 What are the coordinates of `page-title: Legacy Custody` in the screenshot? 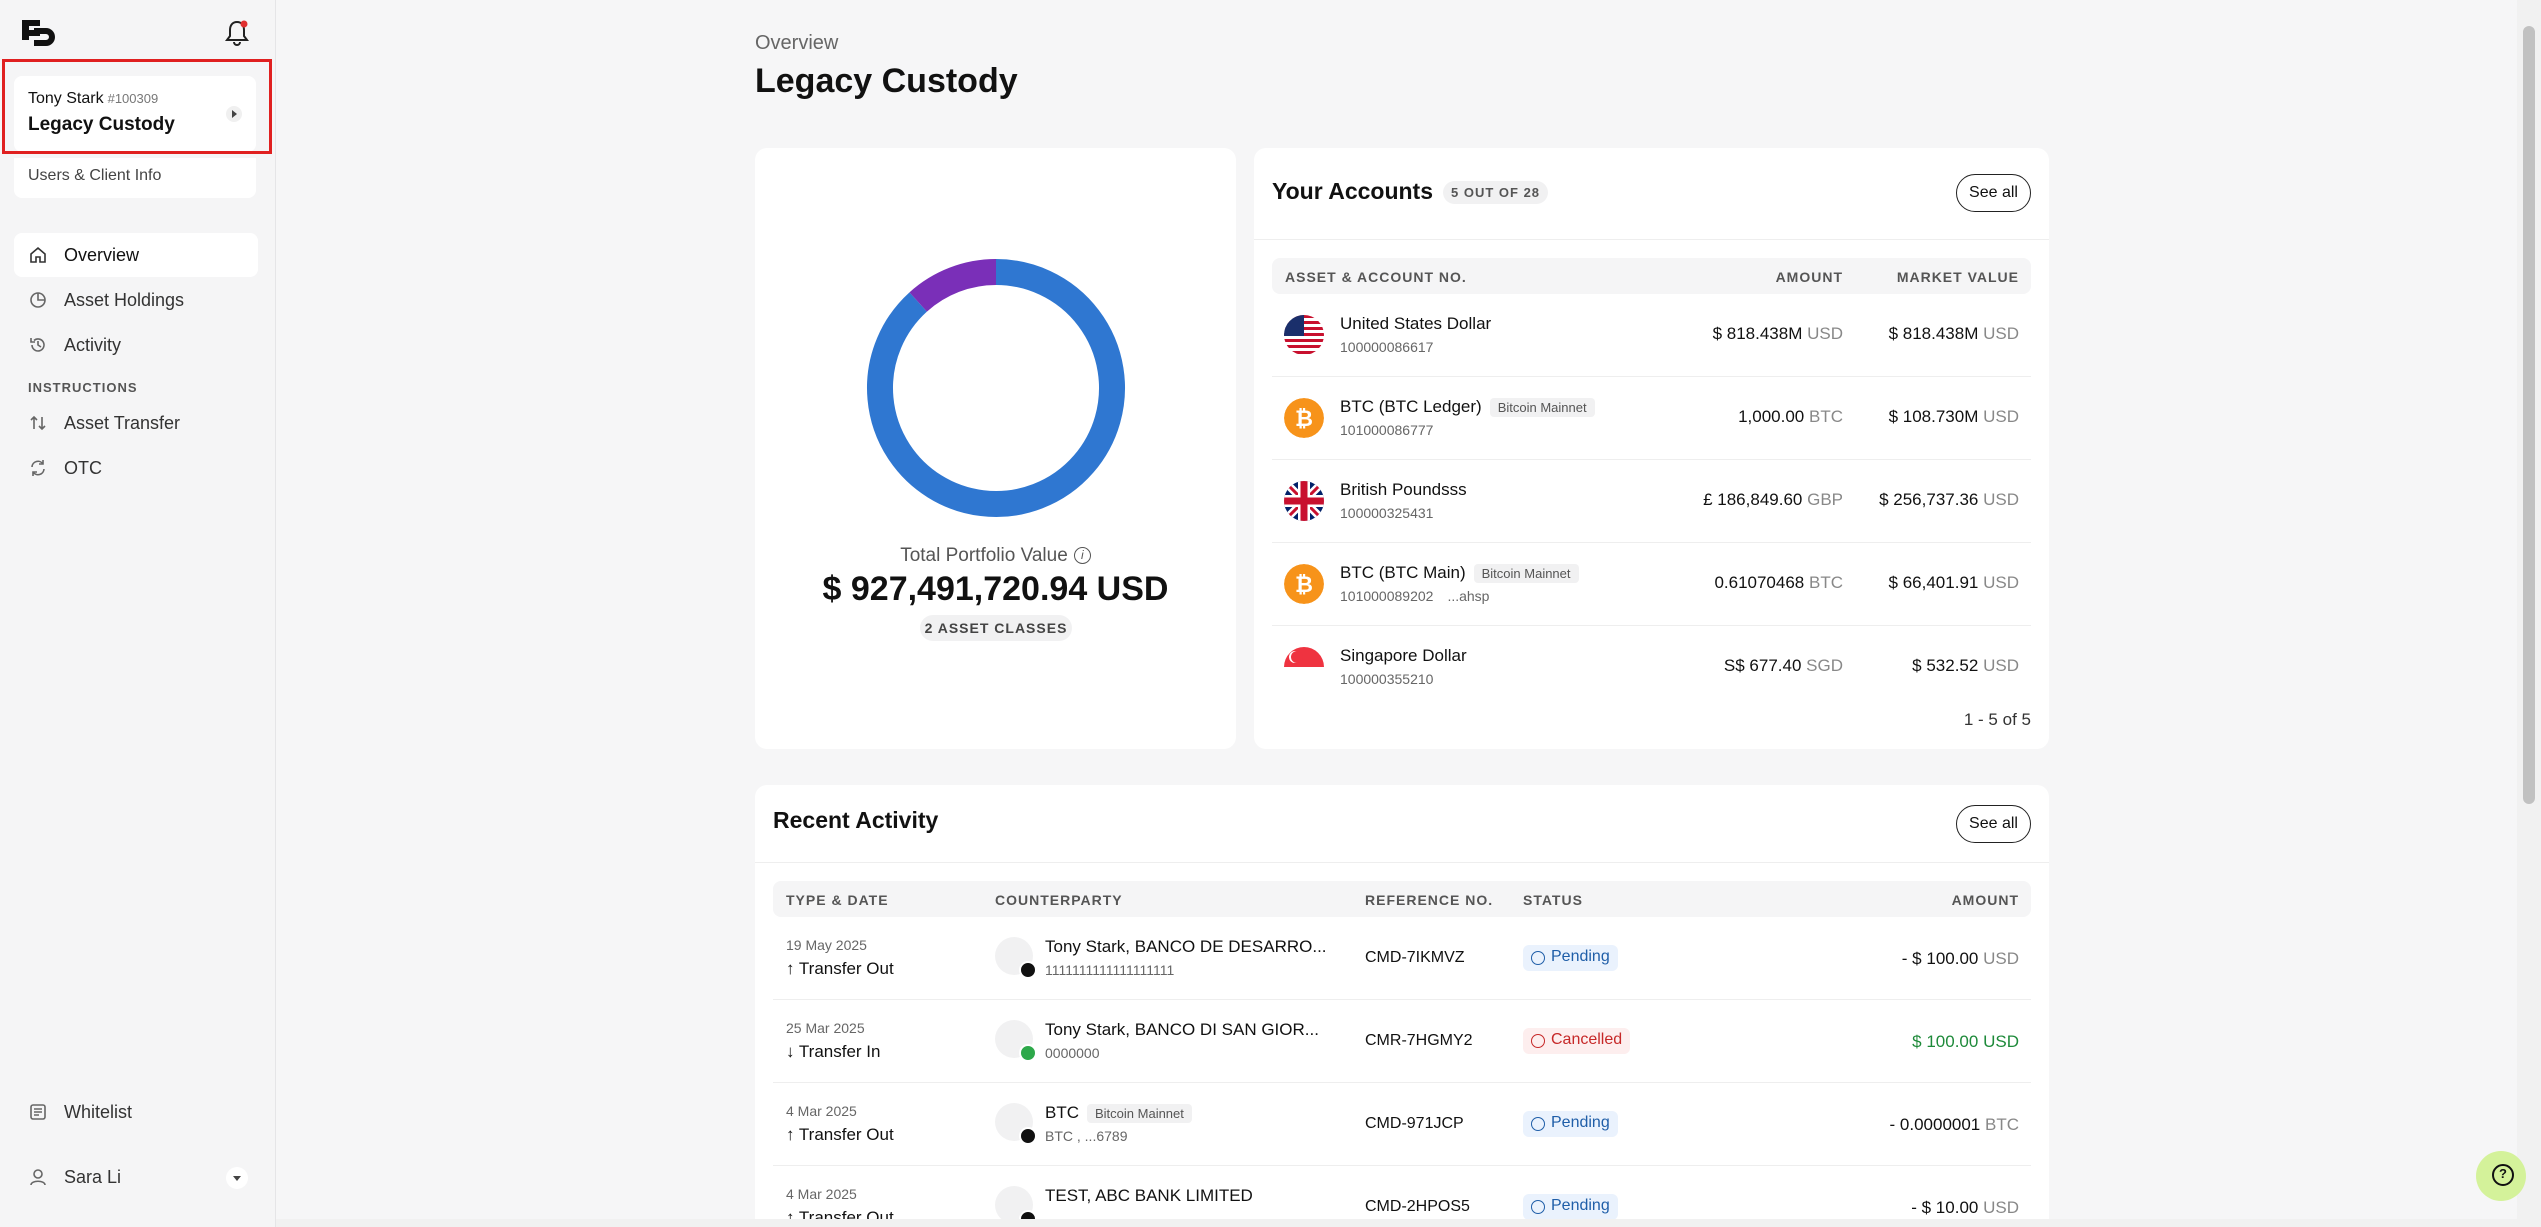 It's located at (886, 81).